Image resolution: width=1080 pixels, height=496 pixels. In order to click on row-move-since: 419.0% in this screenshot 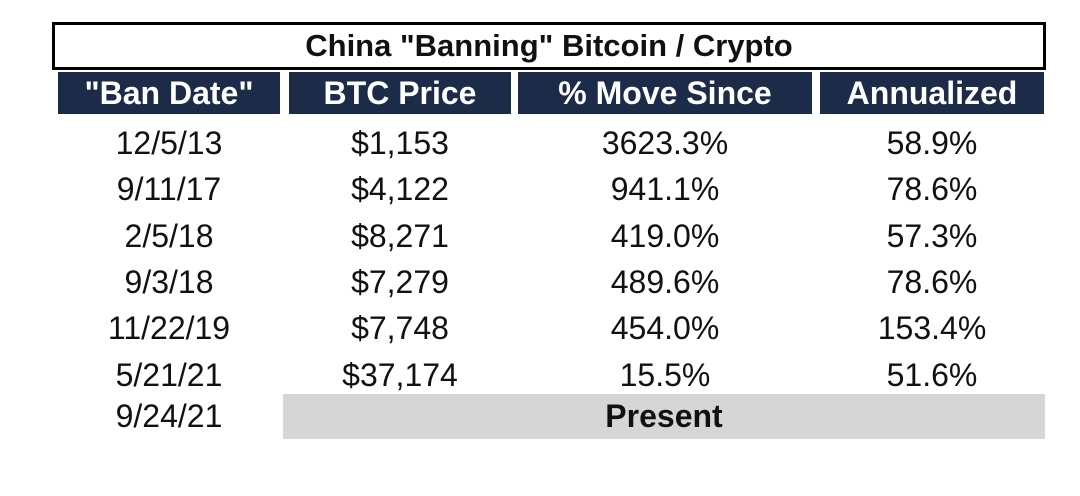, I will do `click(665, 235)`.